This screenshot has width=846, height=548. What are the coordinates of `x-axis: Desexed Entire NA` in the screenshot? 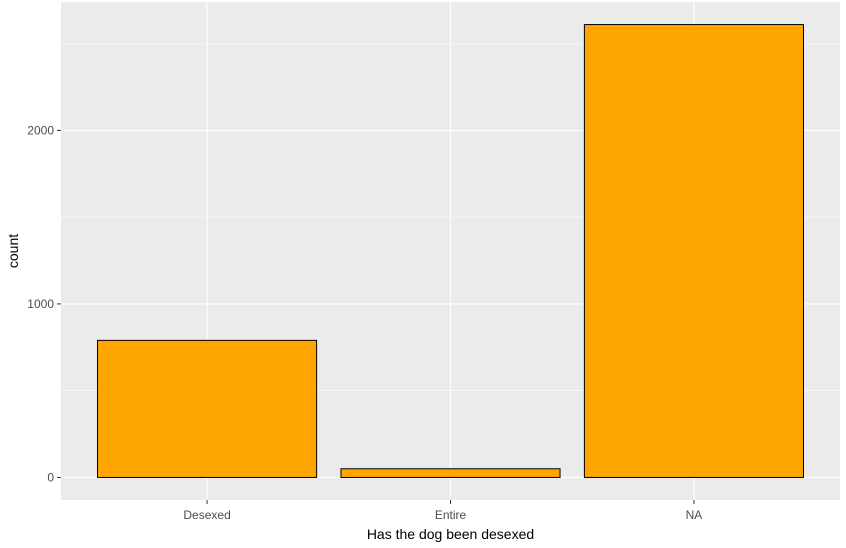 It's located at (442, 511).